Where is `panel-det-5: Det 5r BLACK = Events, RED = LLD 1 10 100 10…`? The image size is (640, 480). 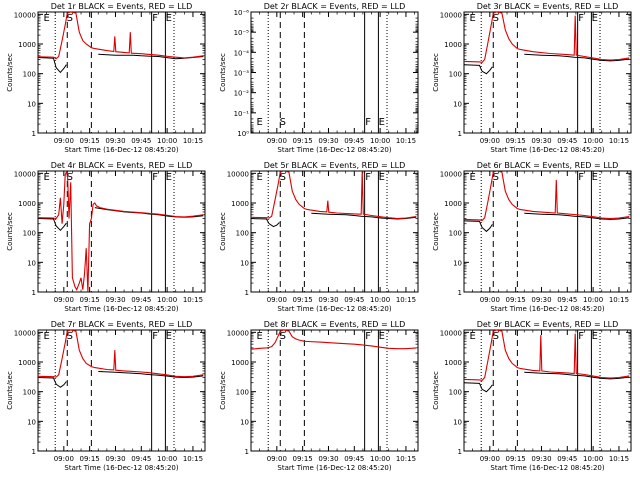 panel-det-5: Det 5r BLACK = Events, RED = LLD 1 10 100 10… is located at coordinates (319, 237).